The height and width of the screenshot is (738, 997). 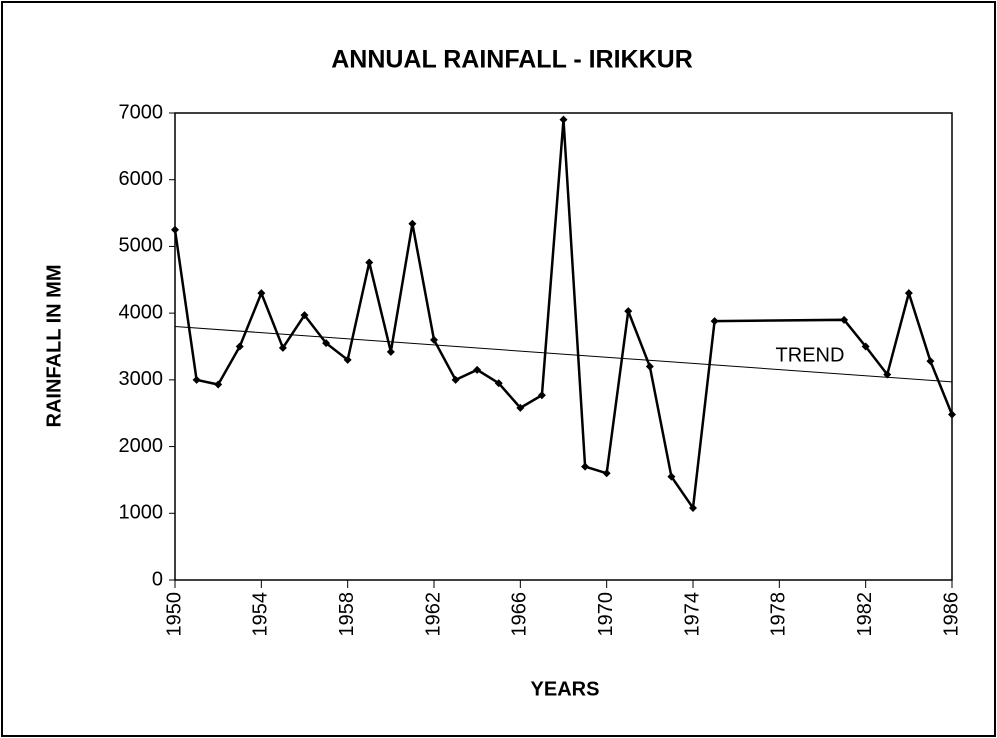 What do you see at coordinates (865, 614) in the screenshot?
I see `x-tick-label: 1982` at bounding box center [865, 614].